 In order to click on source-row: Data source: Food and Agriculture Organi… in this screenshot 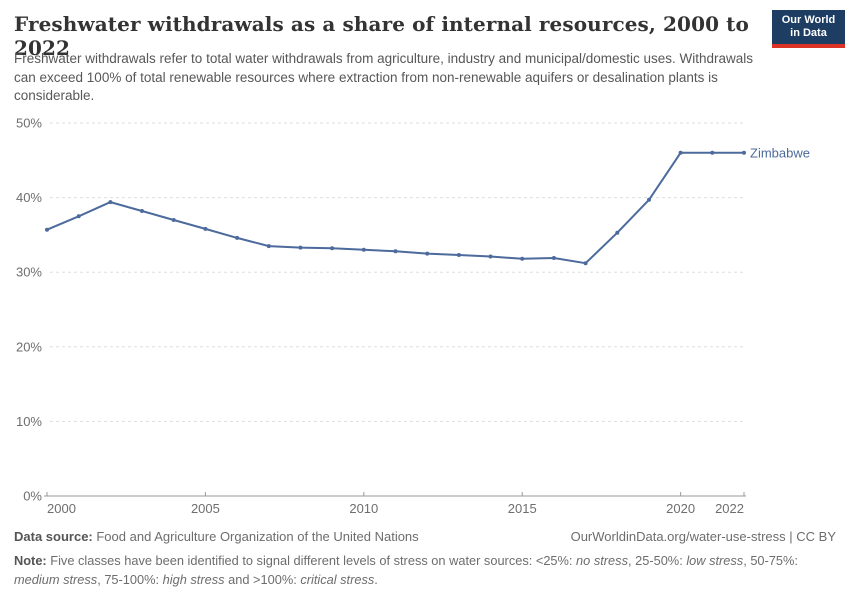, I will do `click(425, 537)`.